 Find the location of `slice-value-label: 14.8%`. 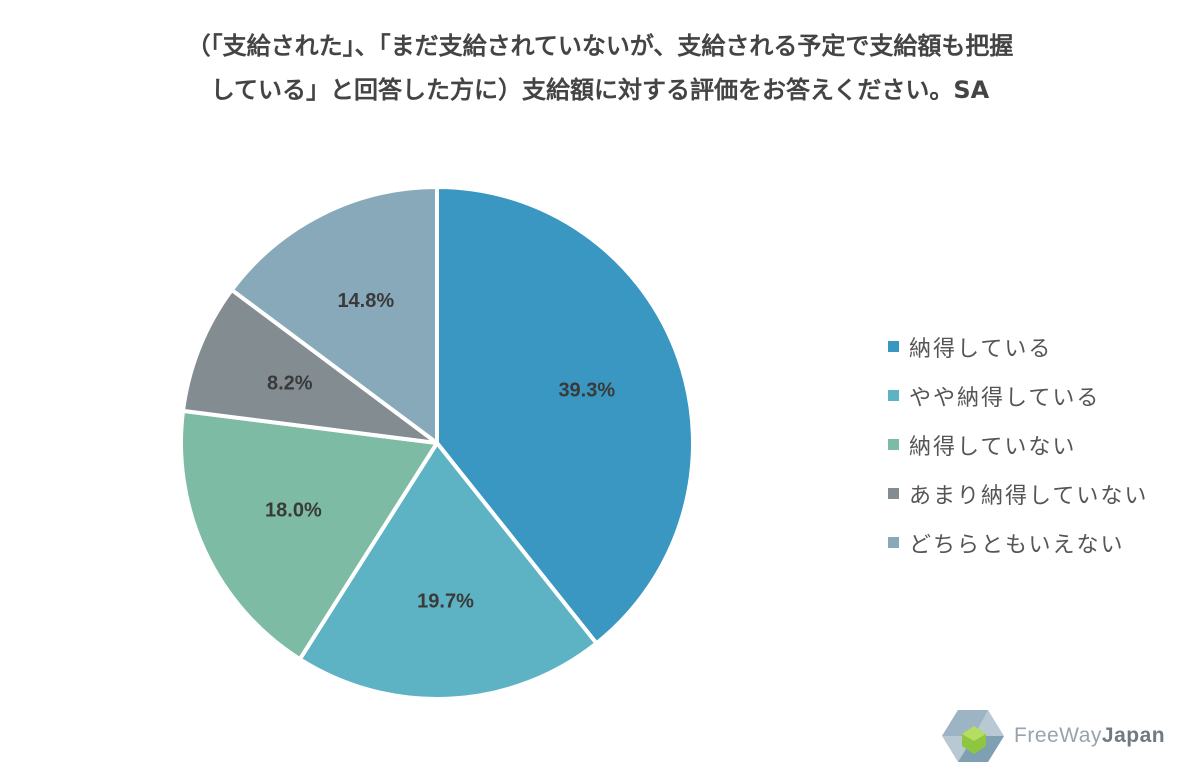

slice-value-label: 14.8% is located at coordinates (365, 301).